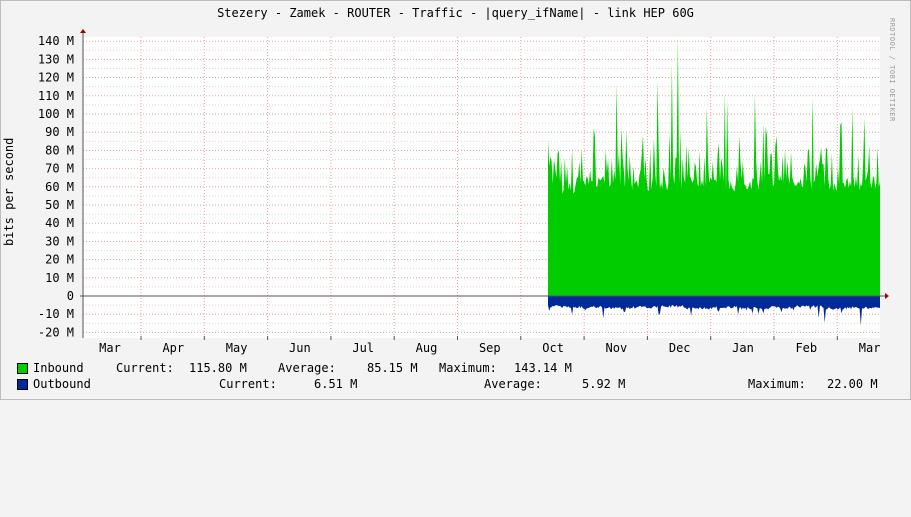 This screenshot has height=517, width=911. Describe the element at coordinates (218, 368) in the screenshot. I see `inbound-current-value: 115.80 M` at that location.